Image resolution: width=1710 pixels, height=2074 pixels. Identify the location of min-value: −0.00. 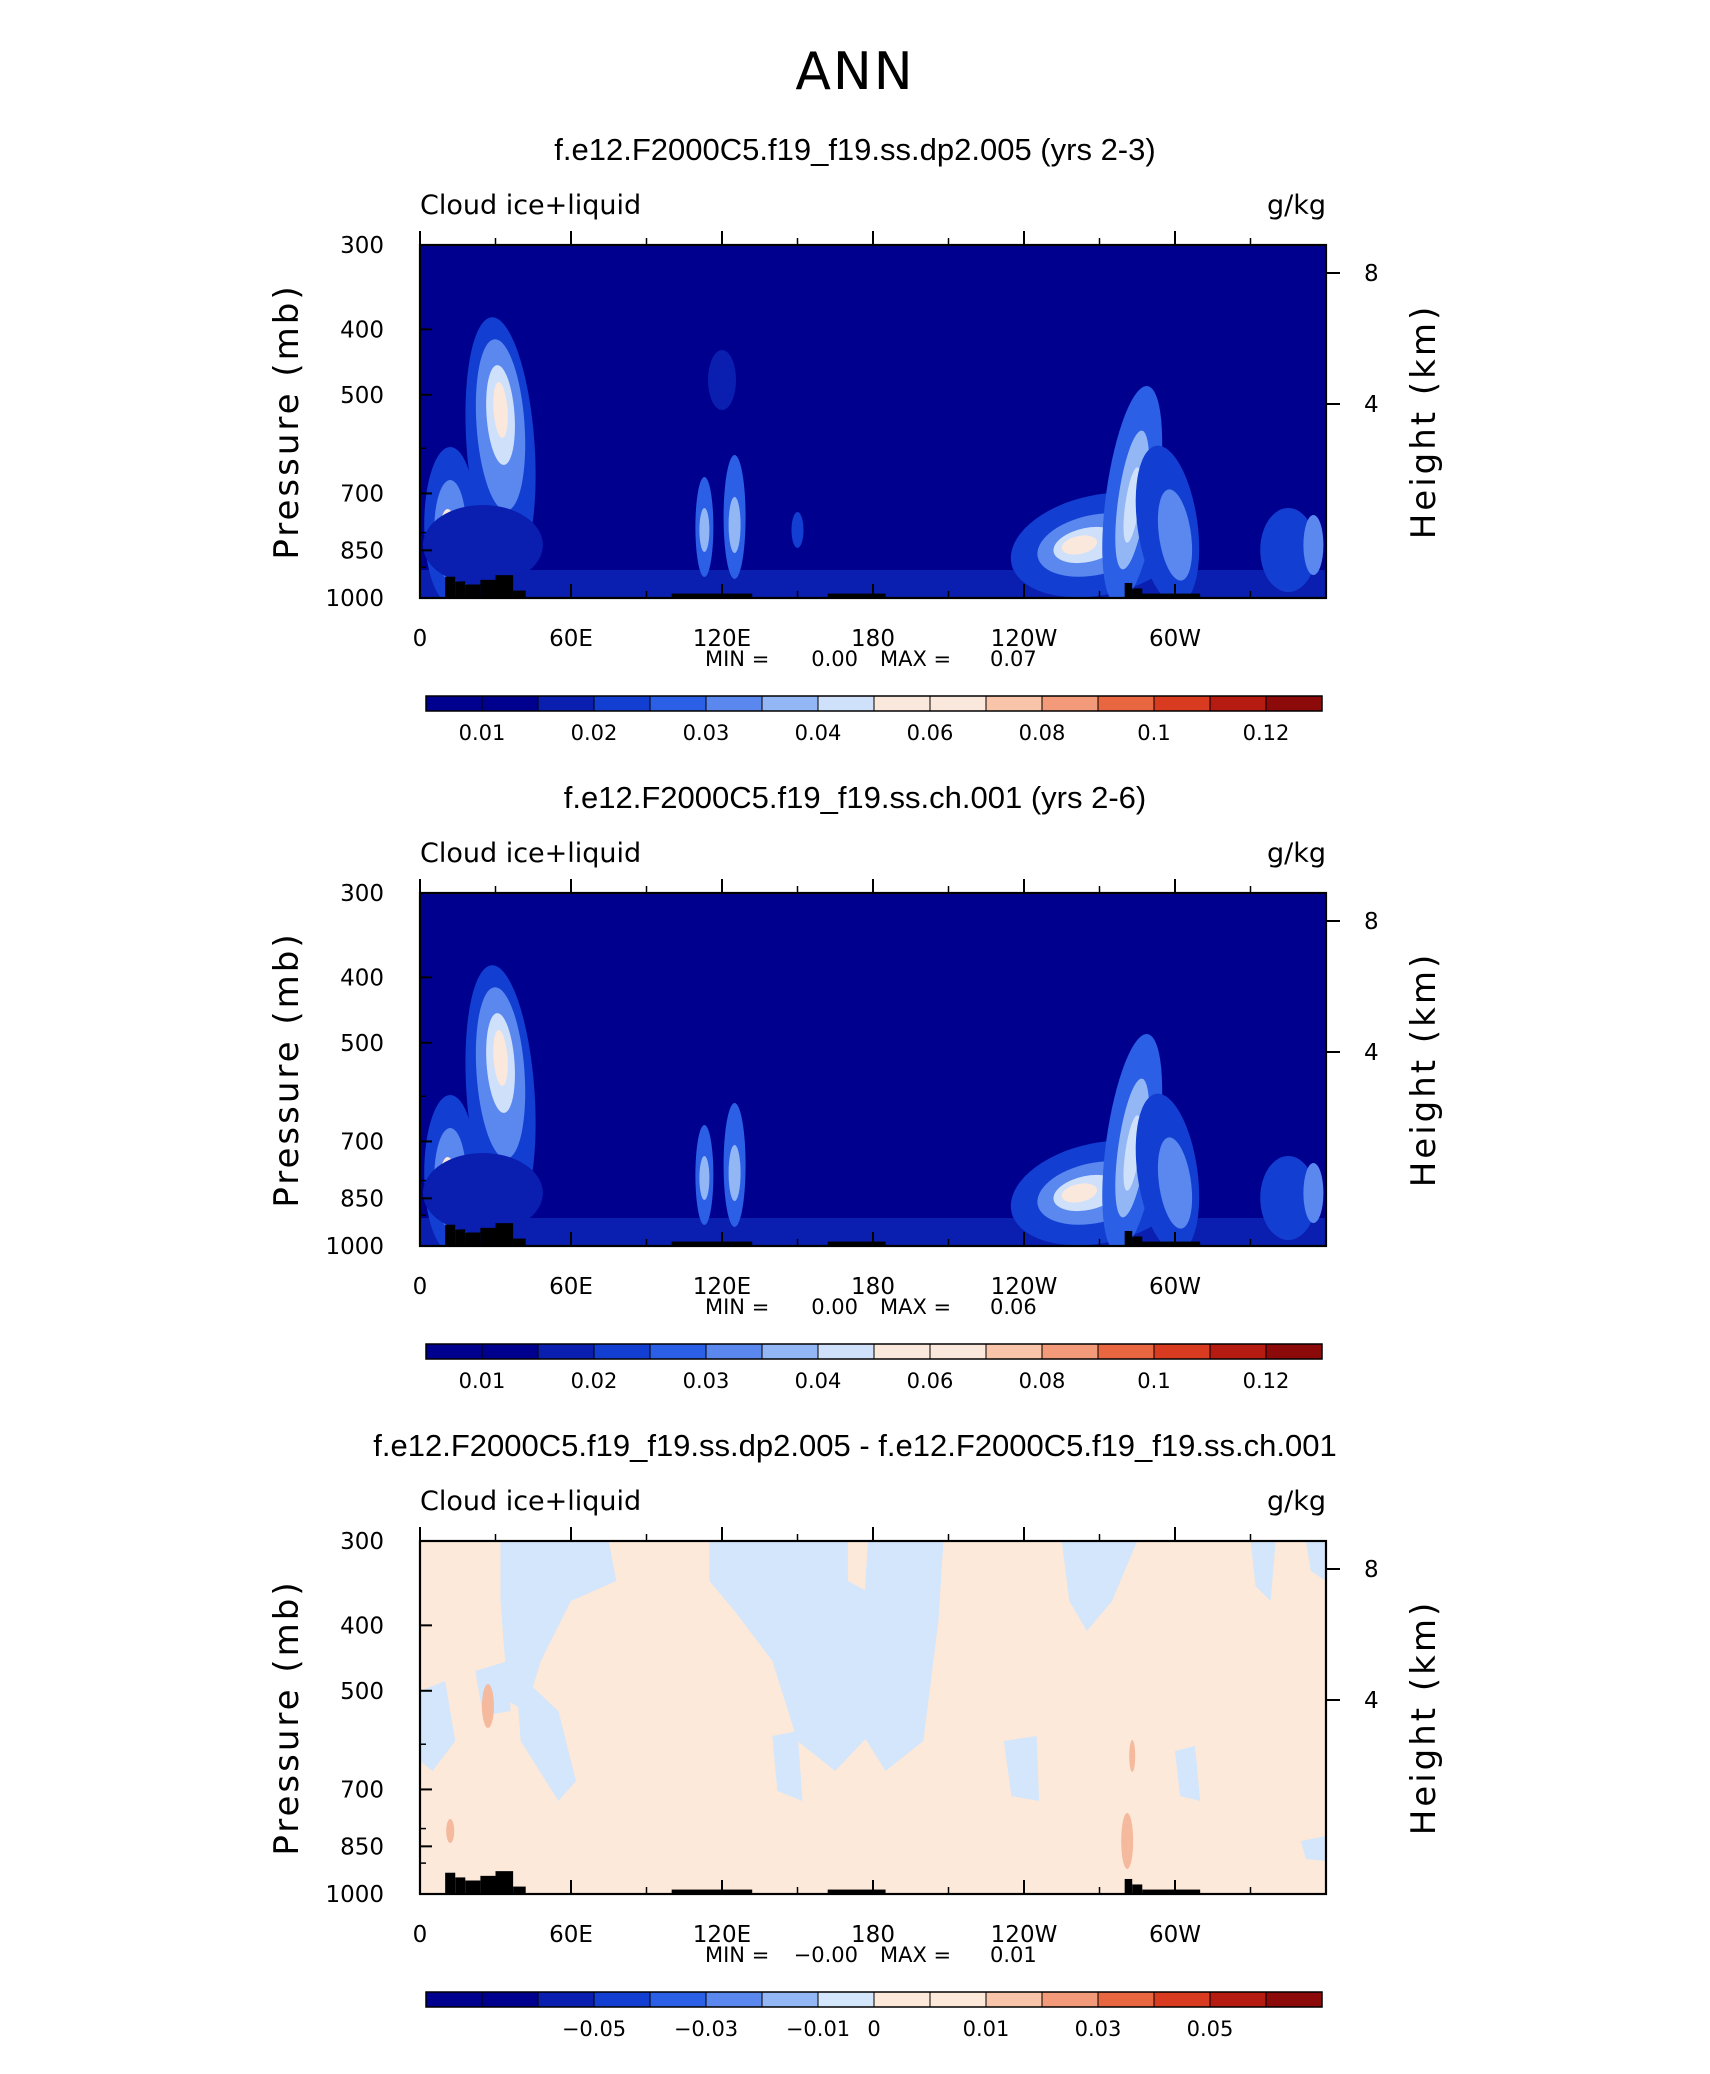
(826, 1955).